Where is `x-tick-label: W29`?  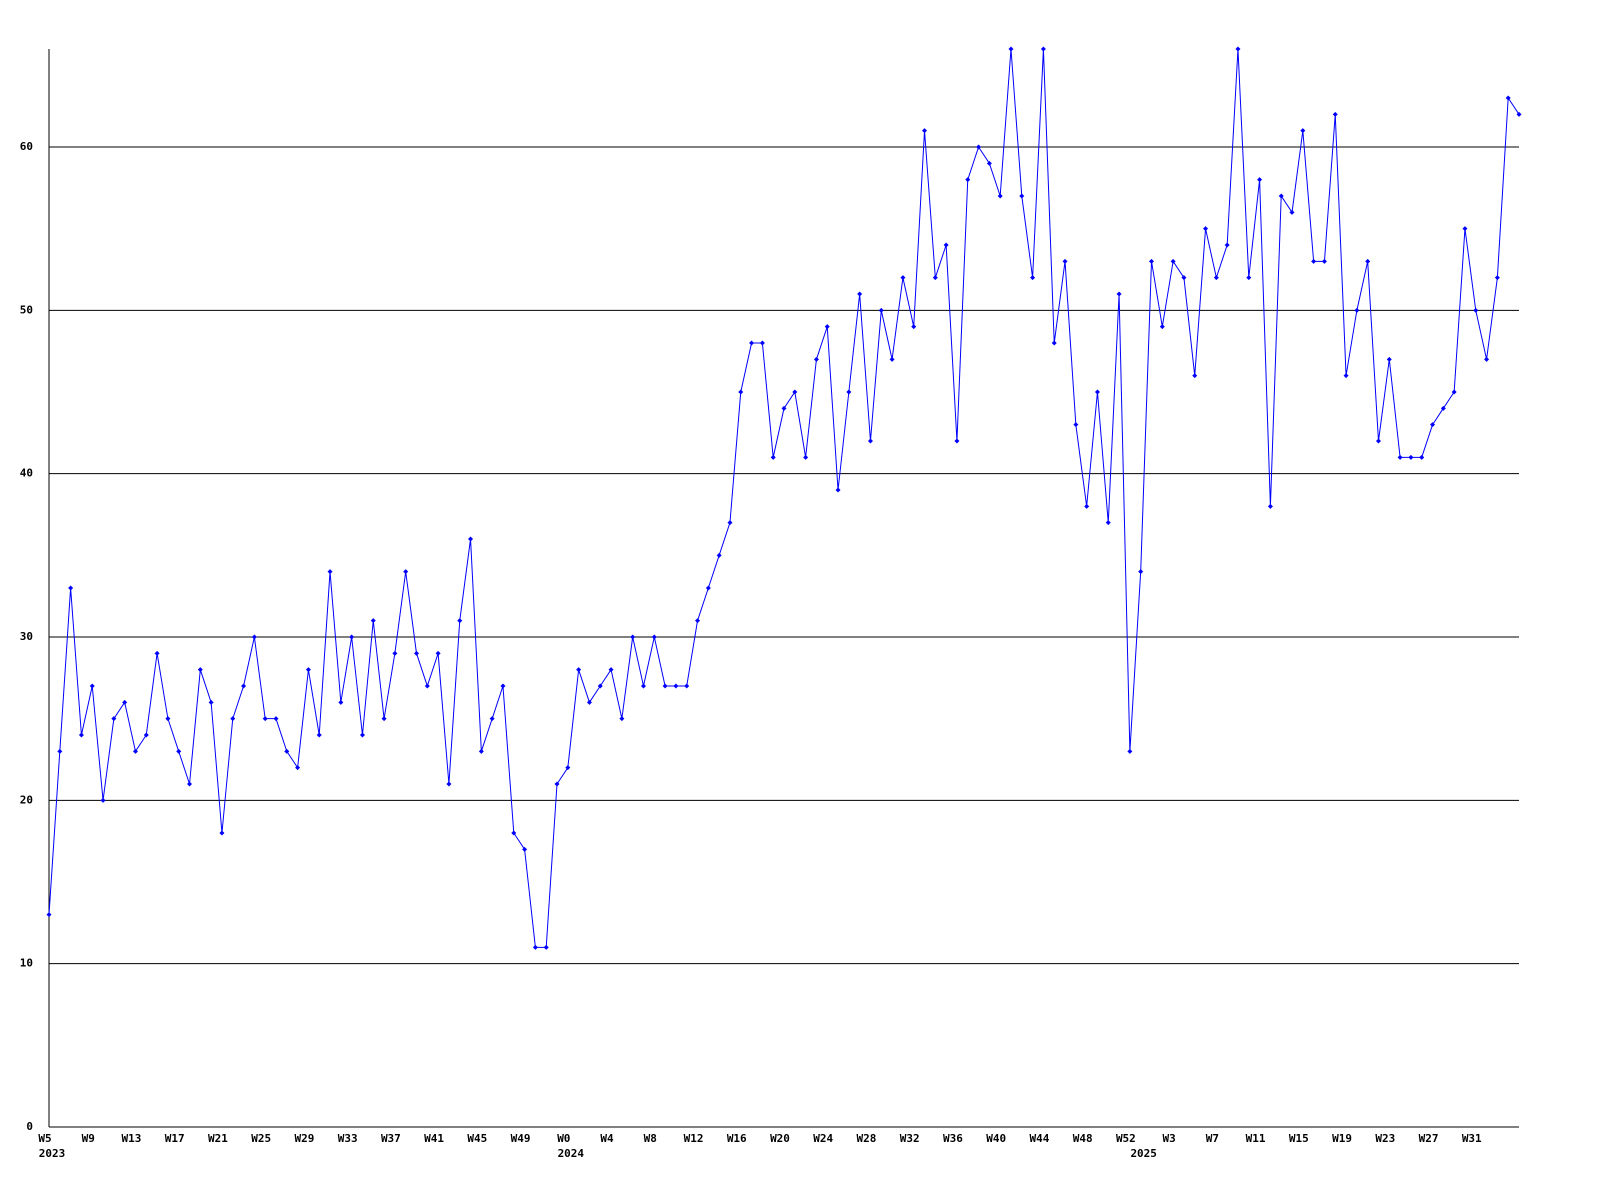 x-tick-label: W29 is located at coordinates (304, 1138).